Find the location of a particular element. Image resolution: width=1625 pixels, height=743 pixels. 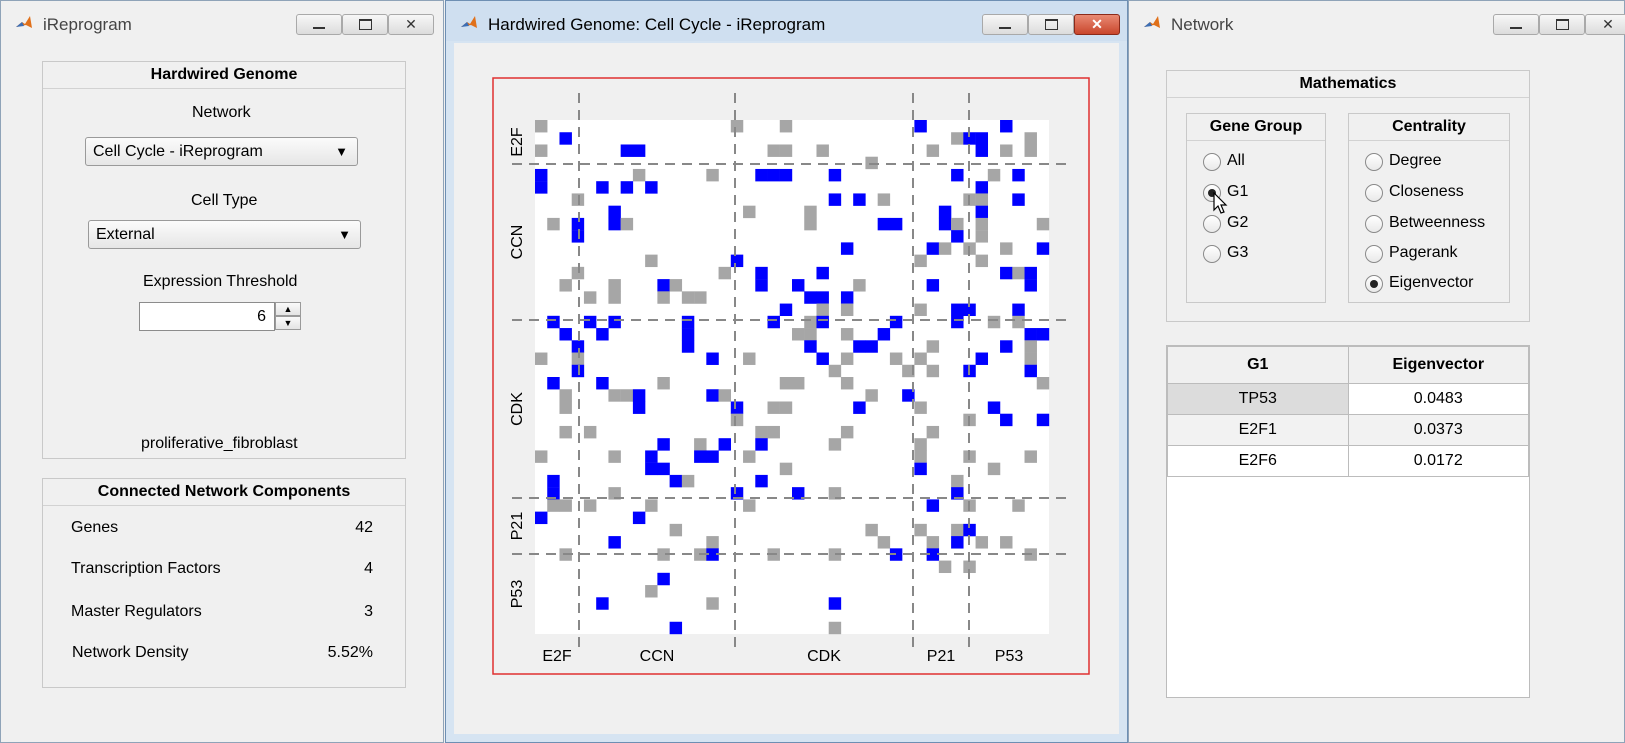

value-cell: 0.0373 is located at coordinates (1438, 430).